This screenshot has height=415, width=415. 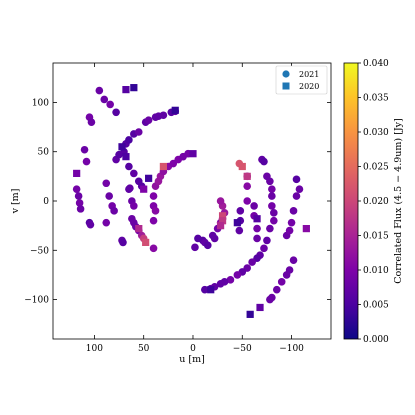 I want to click on x-tick-label-3: −50, so click(x=242, y=349).